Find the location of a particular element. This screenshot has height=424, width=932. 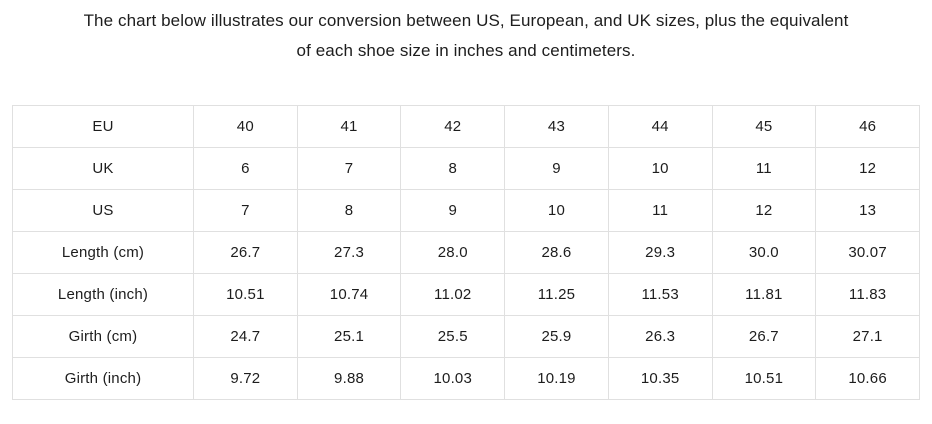

value-cell: 28.6 is located at coordinates (556, 252).